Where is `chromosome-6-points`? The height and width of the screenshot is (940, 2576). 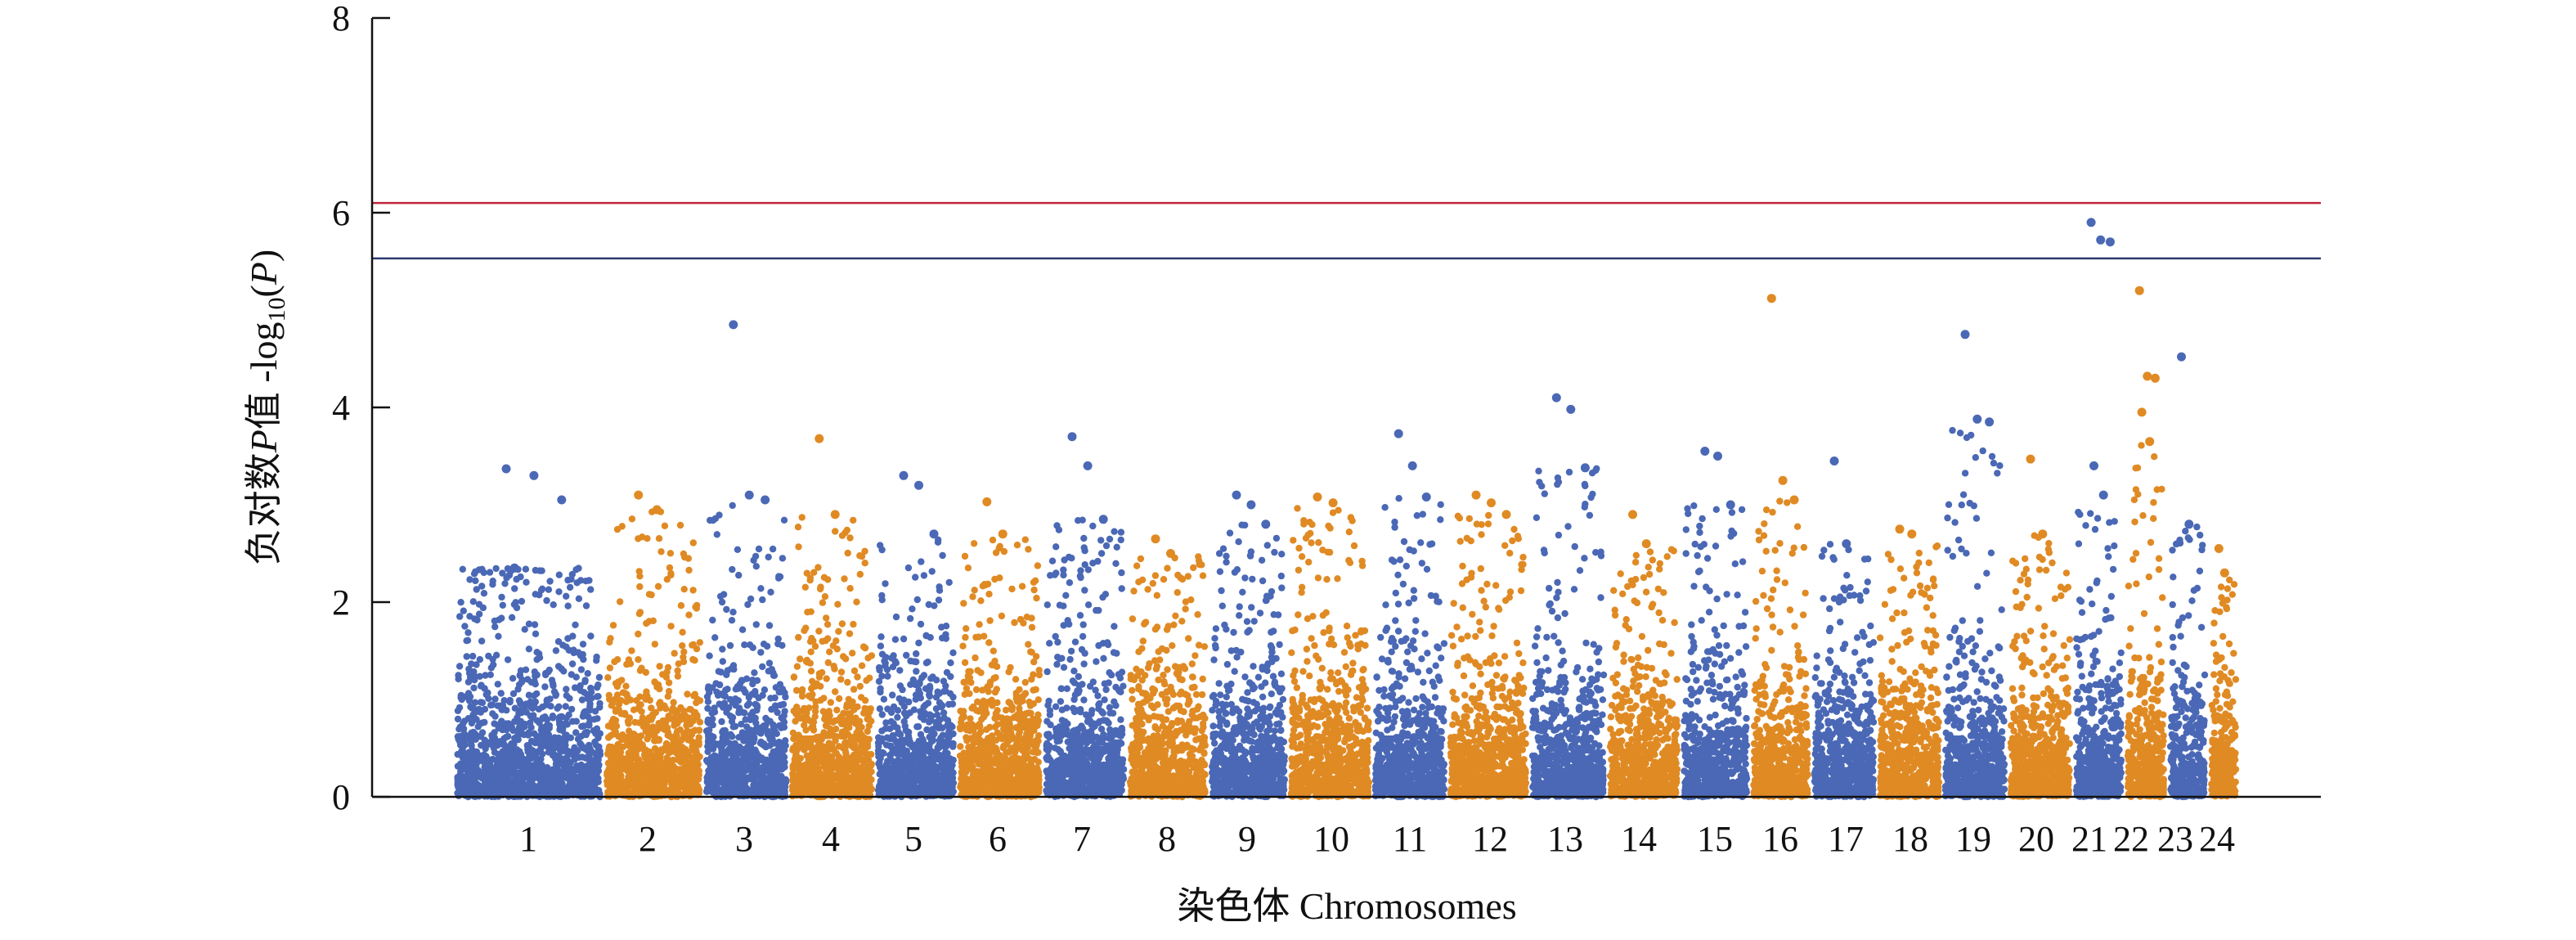 chromosome-6-points is located at coordinates (1000, 649).